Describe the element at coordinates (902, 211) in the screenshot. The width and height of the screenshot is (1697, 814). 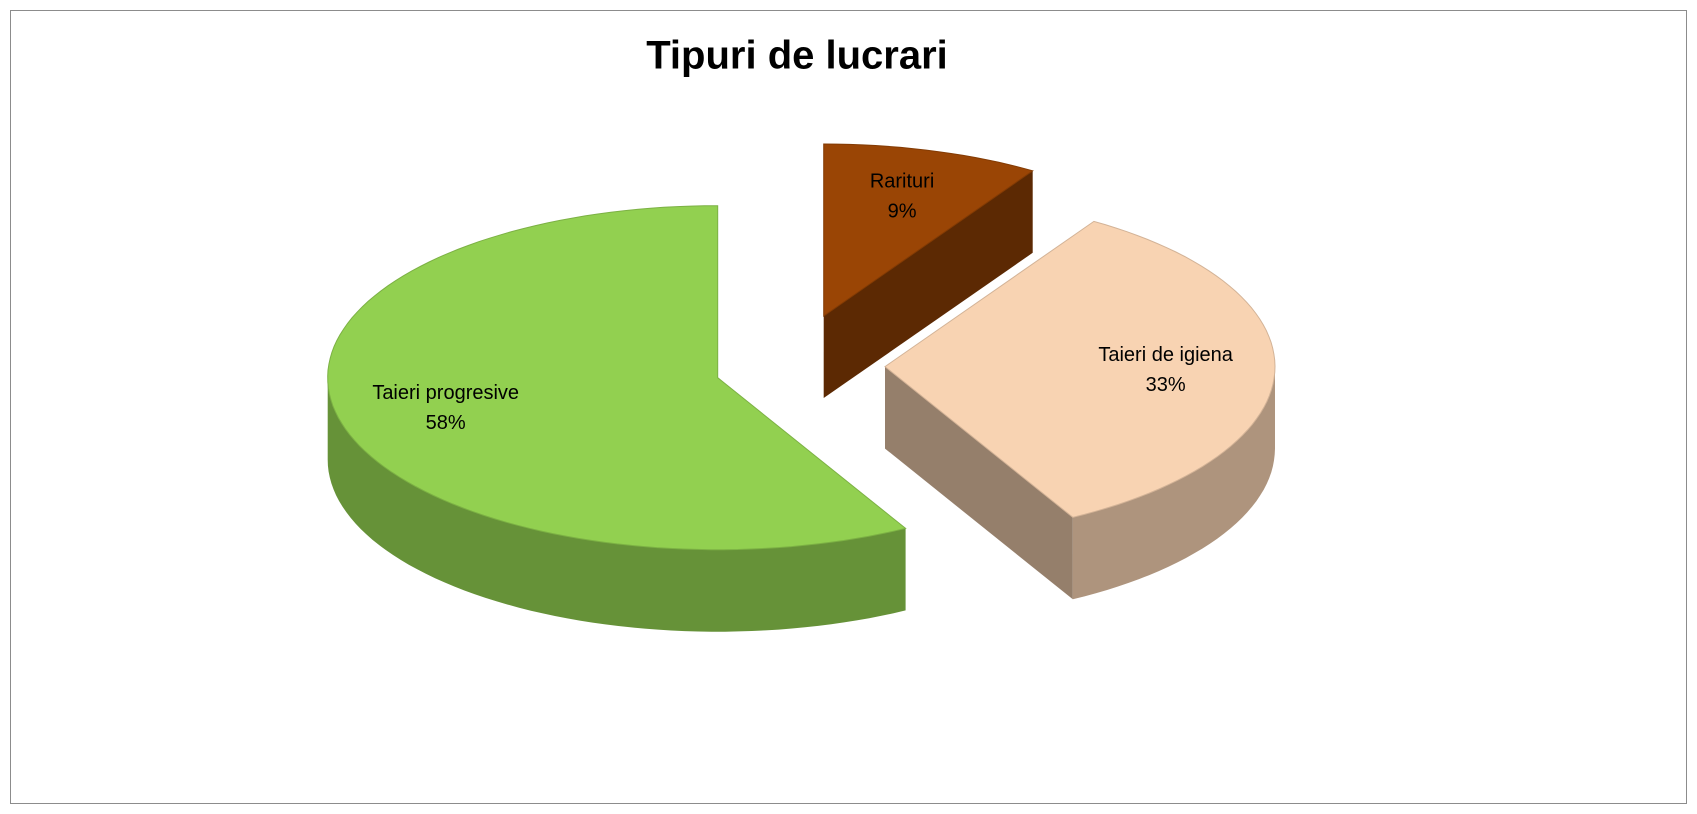
I see `slice-value-label: 9%` at that location.